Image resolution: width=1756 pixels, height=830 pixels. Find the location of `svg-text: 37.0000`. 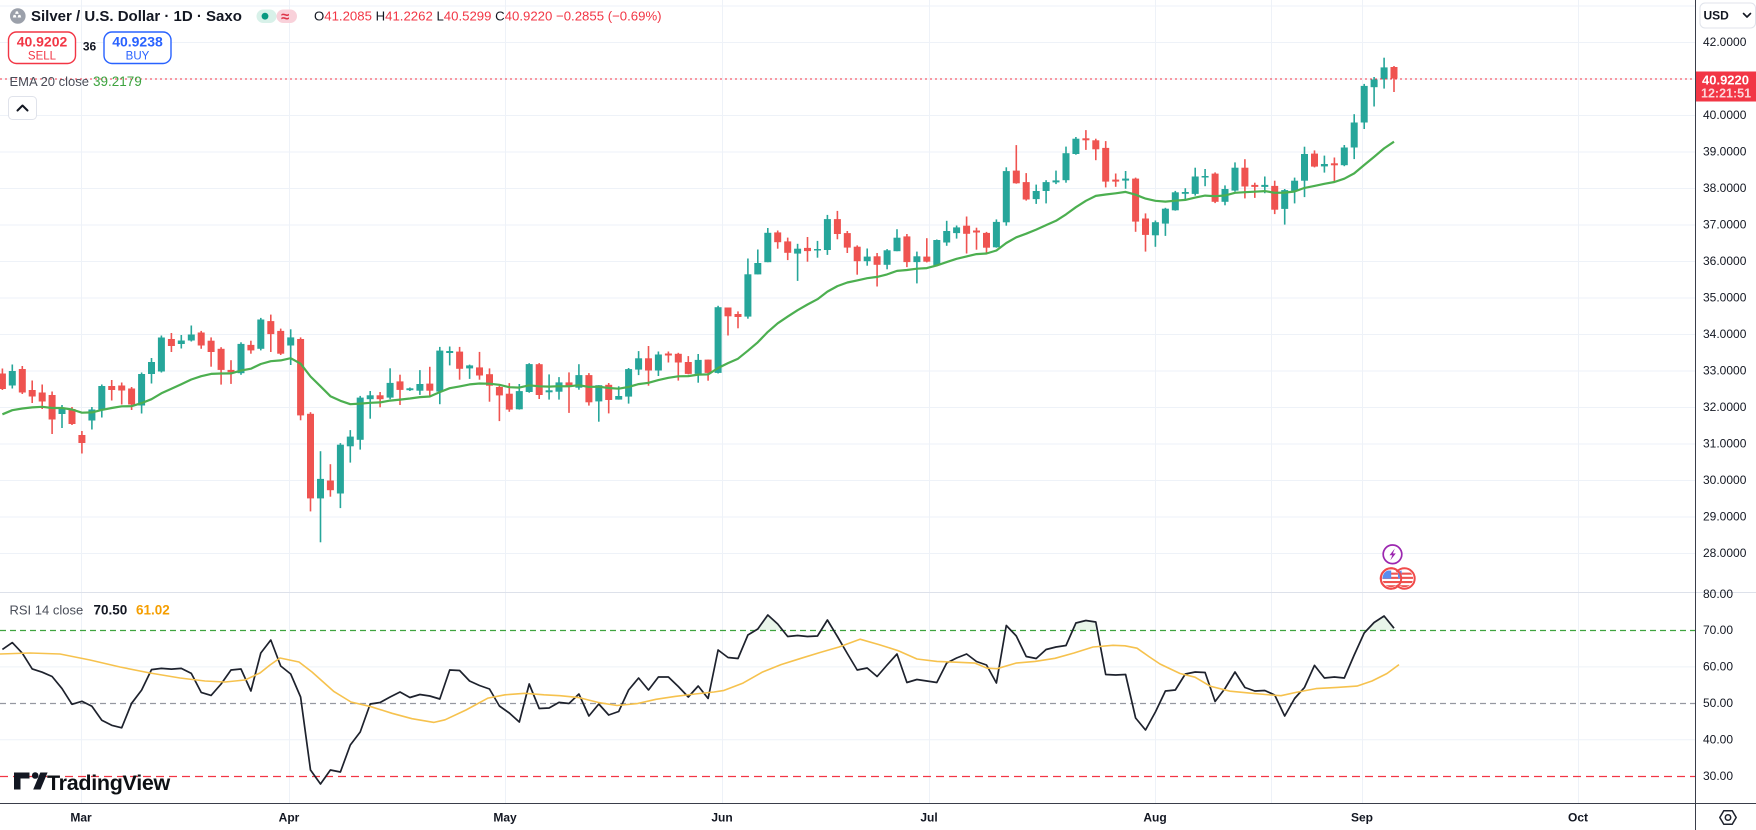

svg-text: 37.0000 is located at coordinates (1725, 225).